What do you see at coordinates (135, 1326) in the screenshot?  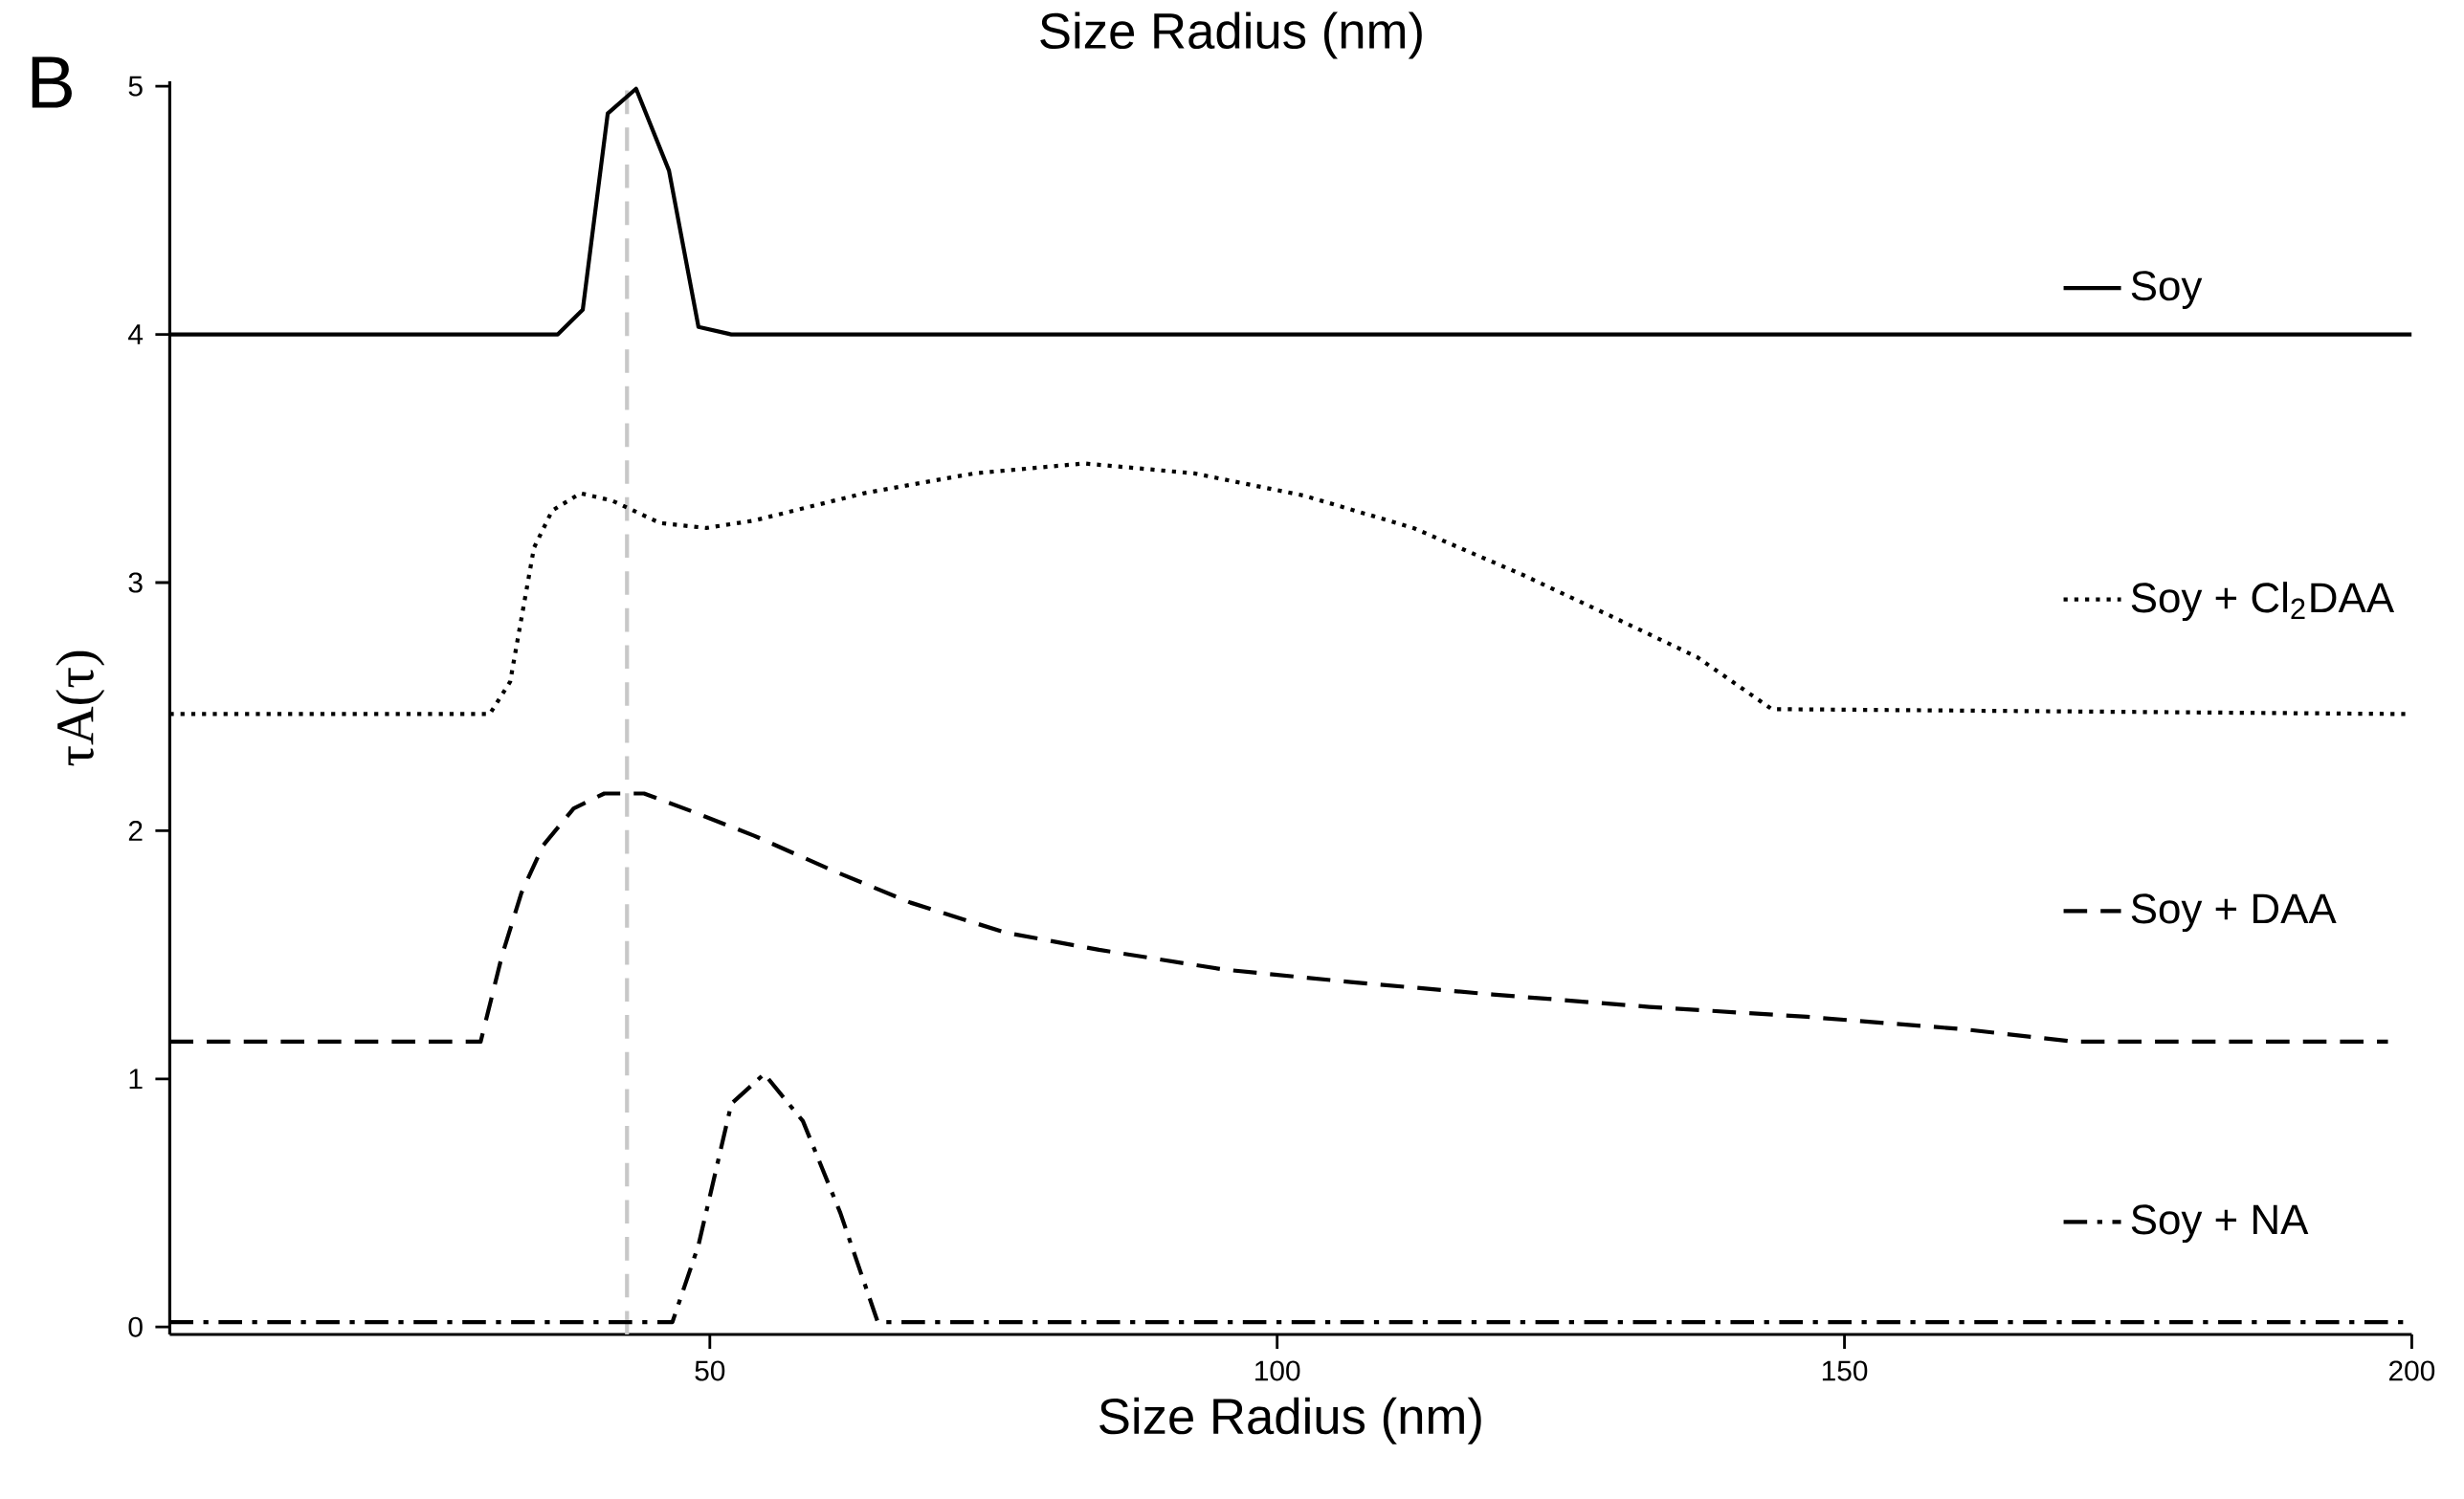 I see `y-tick-label: 0` at bounding box center [135, 1326].